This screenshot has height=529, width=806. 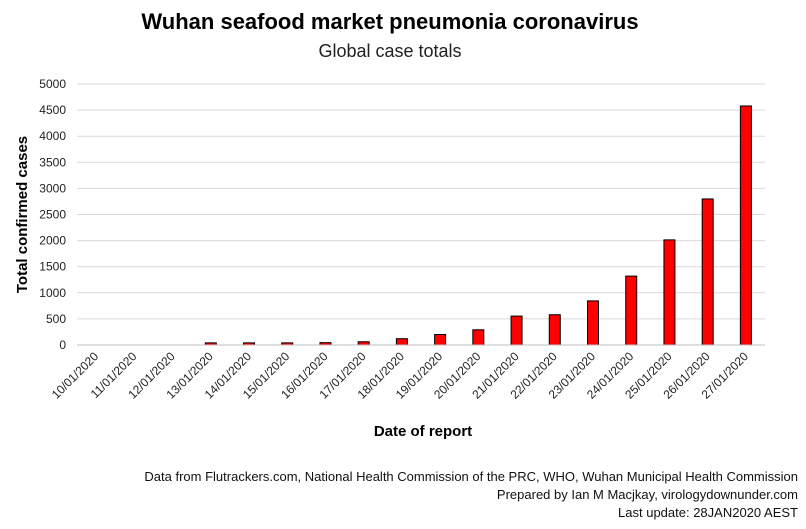 I want to click on y-tick-label: 5000, so click(x=52, y=84).